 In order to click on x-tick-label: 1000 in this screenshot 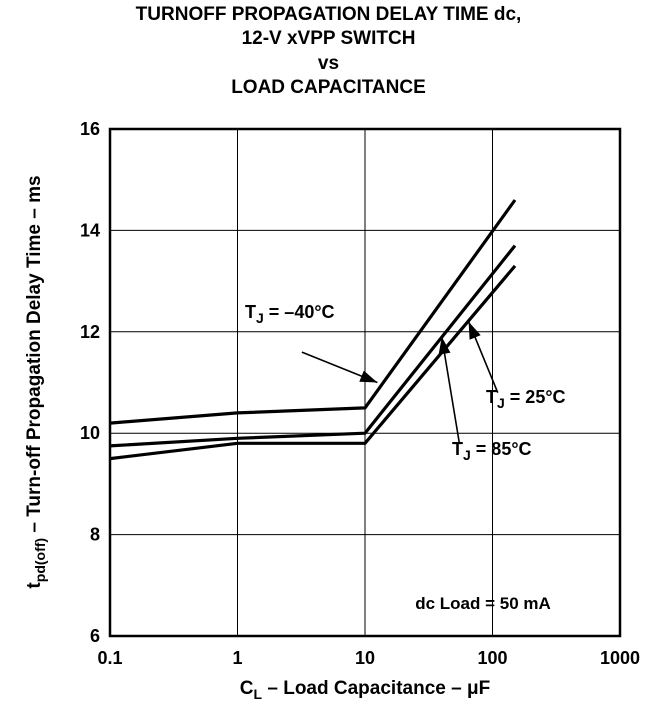, I will do `click(620, 658)`.